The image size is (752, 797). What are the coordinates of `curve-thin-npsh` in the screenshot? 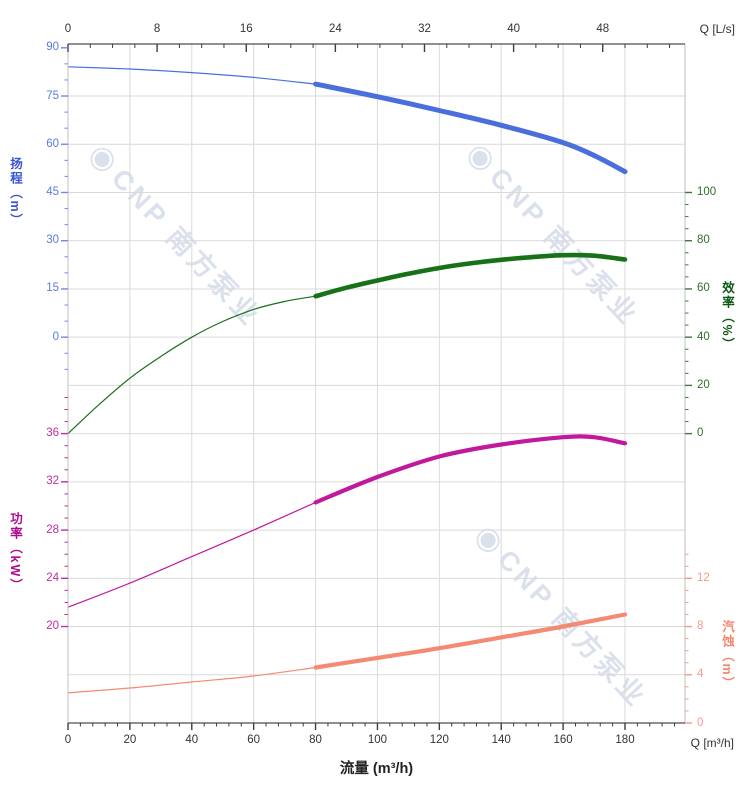 It's located at (191, 680).